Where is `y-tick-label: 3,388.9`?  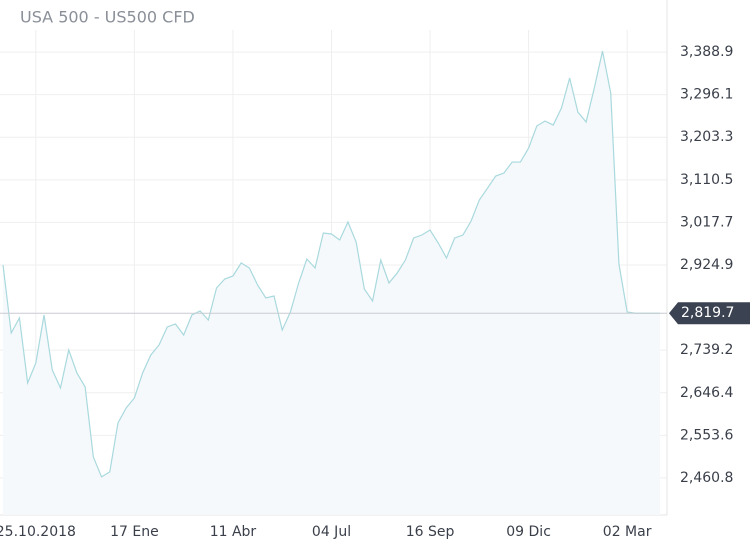 y-tick-label: 3,388.9 is located at coordinates (706, 52).